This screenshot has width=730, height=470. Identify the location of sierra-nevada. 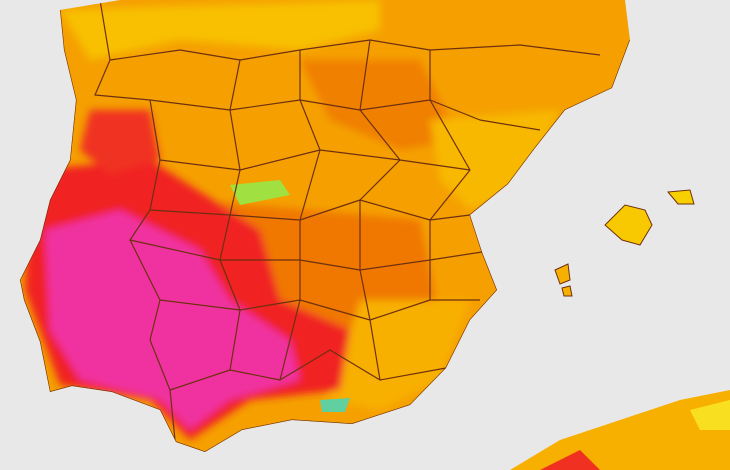
(335, 405).